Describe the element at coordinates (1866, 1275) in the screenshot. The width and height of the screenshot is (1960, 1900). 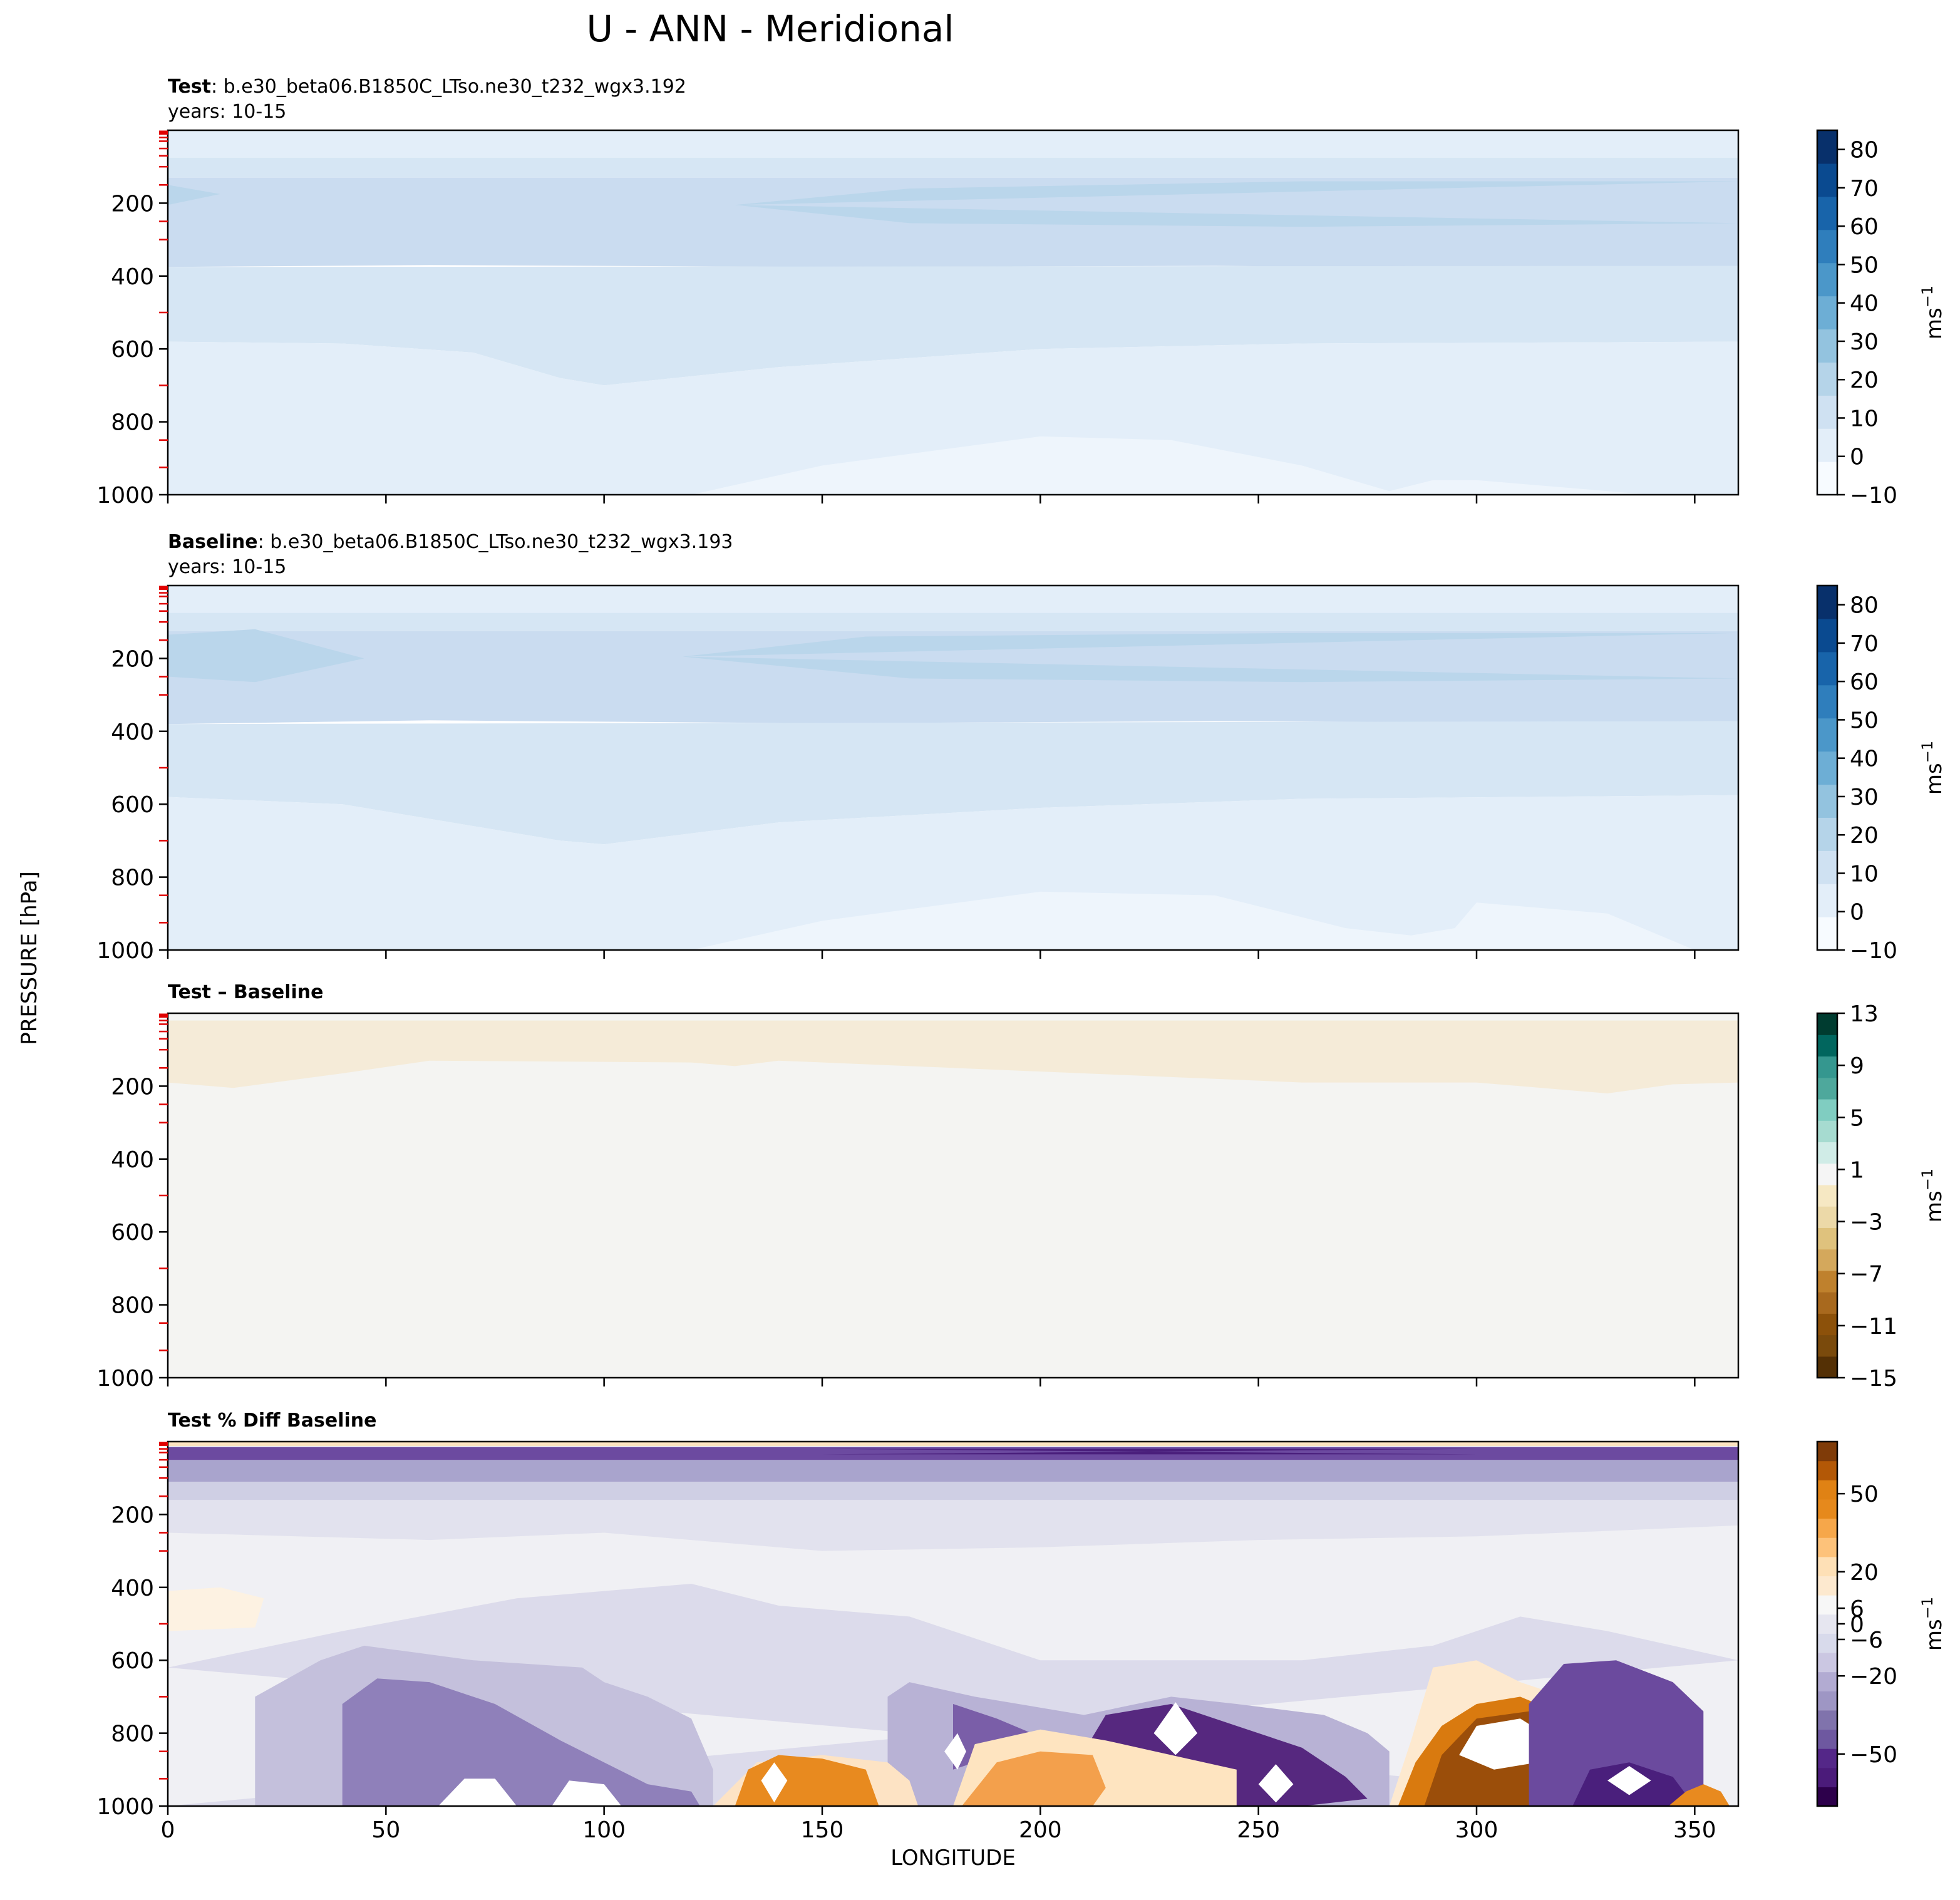
I see `colorbar-tick-label: −7` at that location.